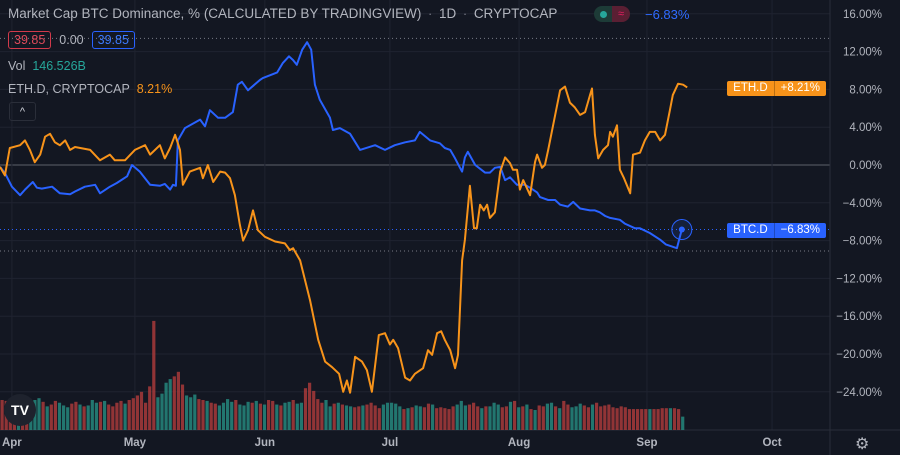  Describe the element at coordinates (681, 229) in the screenshot. I see `last-point-marker` at that location.